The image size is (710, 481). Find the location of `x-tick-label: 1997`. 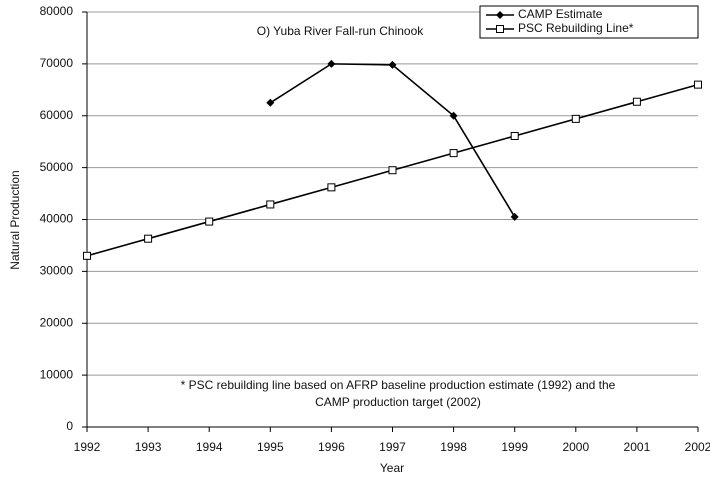

x-tick-label: 1997 is located at coordinates (392, 447).